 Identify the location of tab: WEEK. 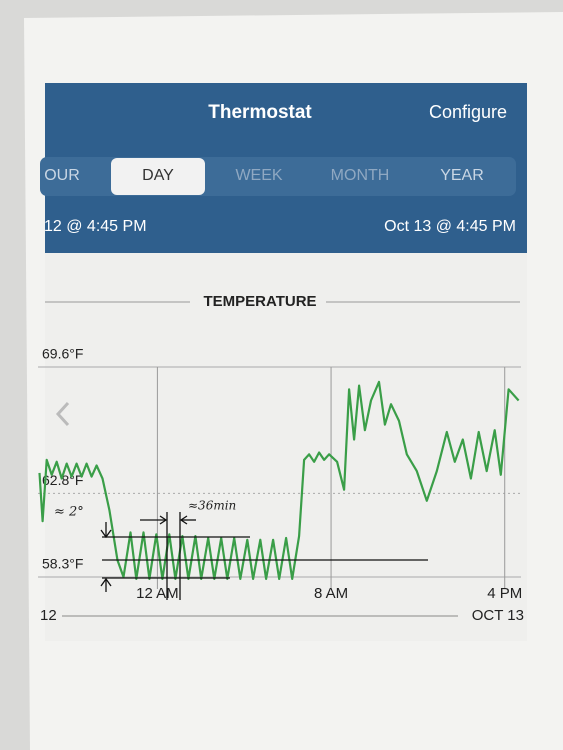
(258, 175).